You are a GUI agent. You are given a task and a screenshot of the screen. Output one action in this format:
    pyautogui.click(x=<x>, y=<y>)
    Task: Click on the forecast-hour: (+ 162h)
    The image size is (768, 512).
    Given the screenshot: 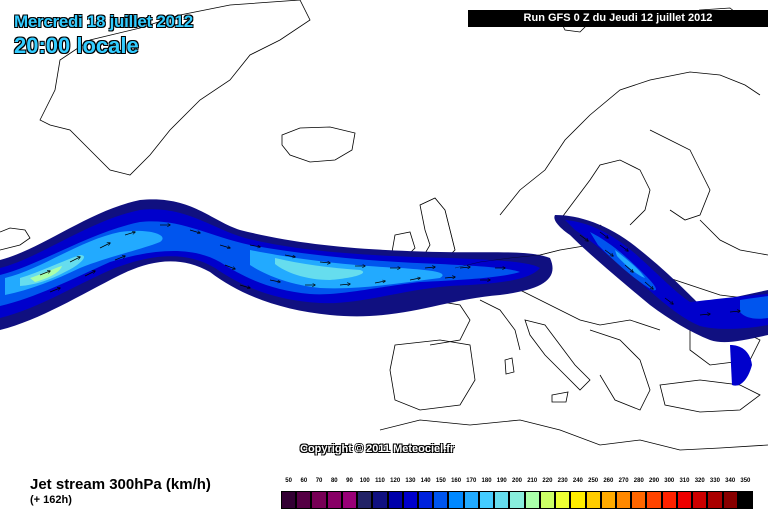 What is the action you would take?
    pyautogui.click(x=51, y=500)
    